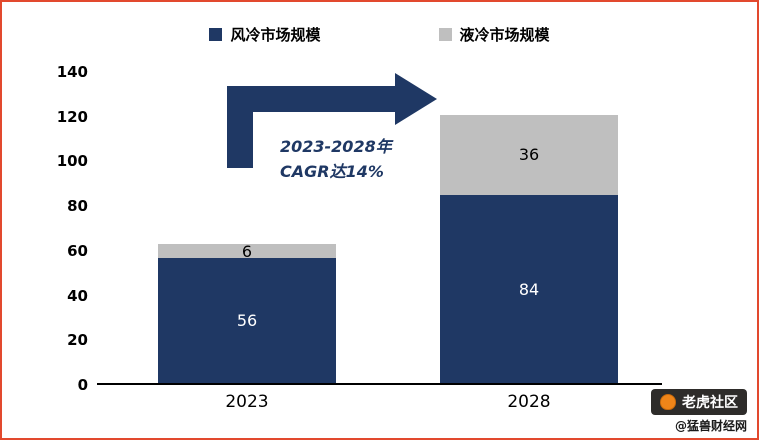 Image resolution: width=759 pixels, height=440 pixels. Describe the element at coordinates (216, 34) in the screenshot. I see `legend-swatch-air-icon` at that location.